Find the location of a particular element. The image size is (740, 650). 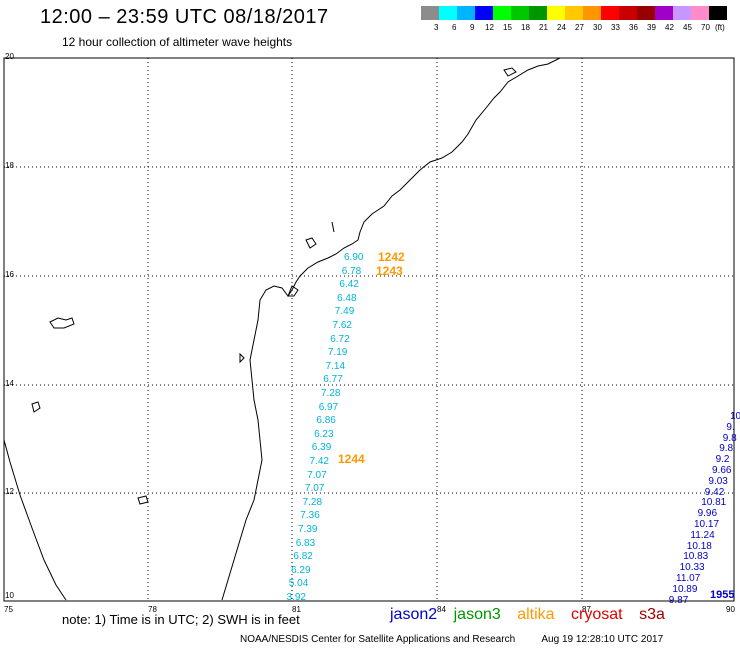

legend-label: 30 is located at coordinates (597, 27).